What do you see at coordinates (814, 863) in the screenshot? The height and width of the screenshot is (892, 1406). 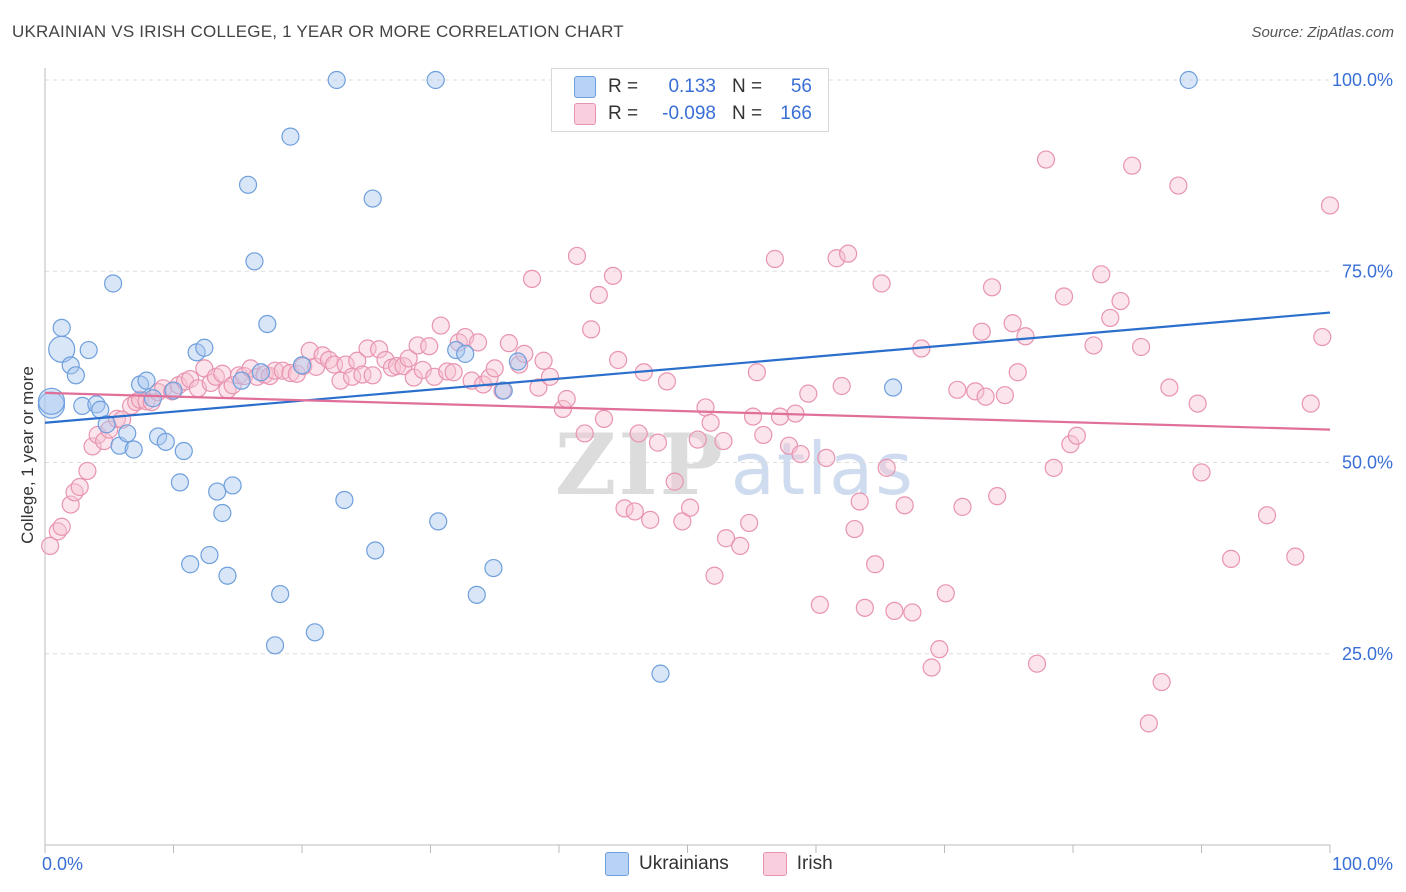 I see `legend-label-irish: Irish` at bounding box center [814, 863].